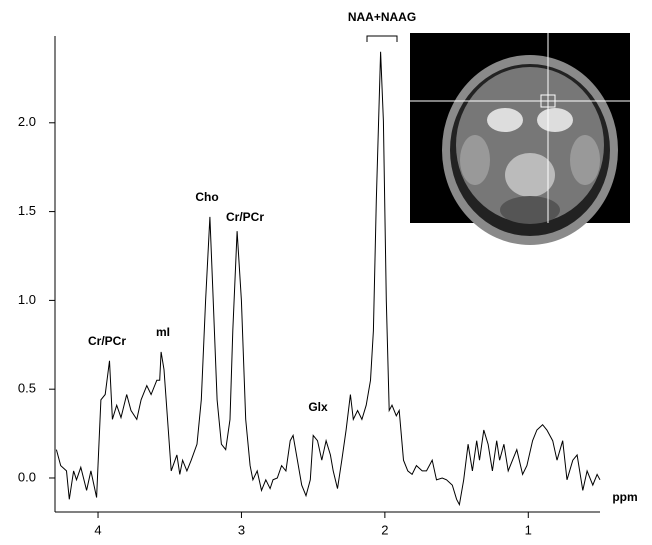 This screenshot has width=652, height=545. I want to click on y-tick-label: 0.5, so click(27, 388).